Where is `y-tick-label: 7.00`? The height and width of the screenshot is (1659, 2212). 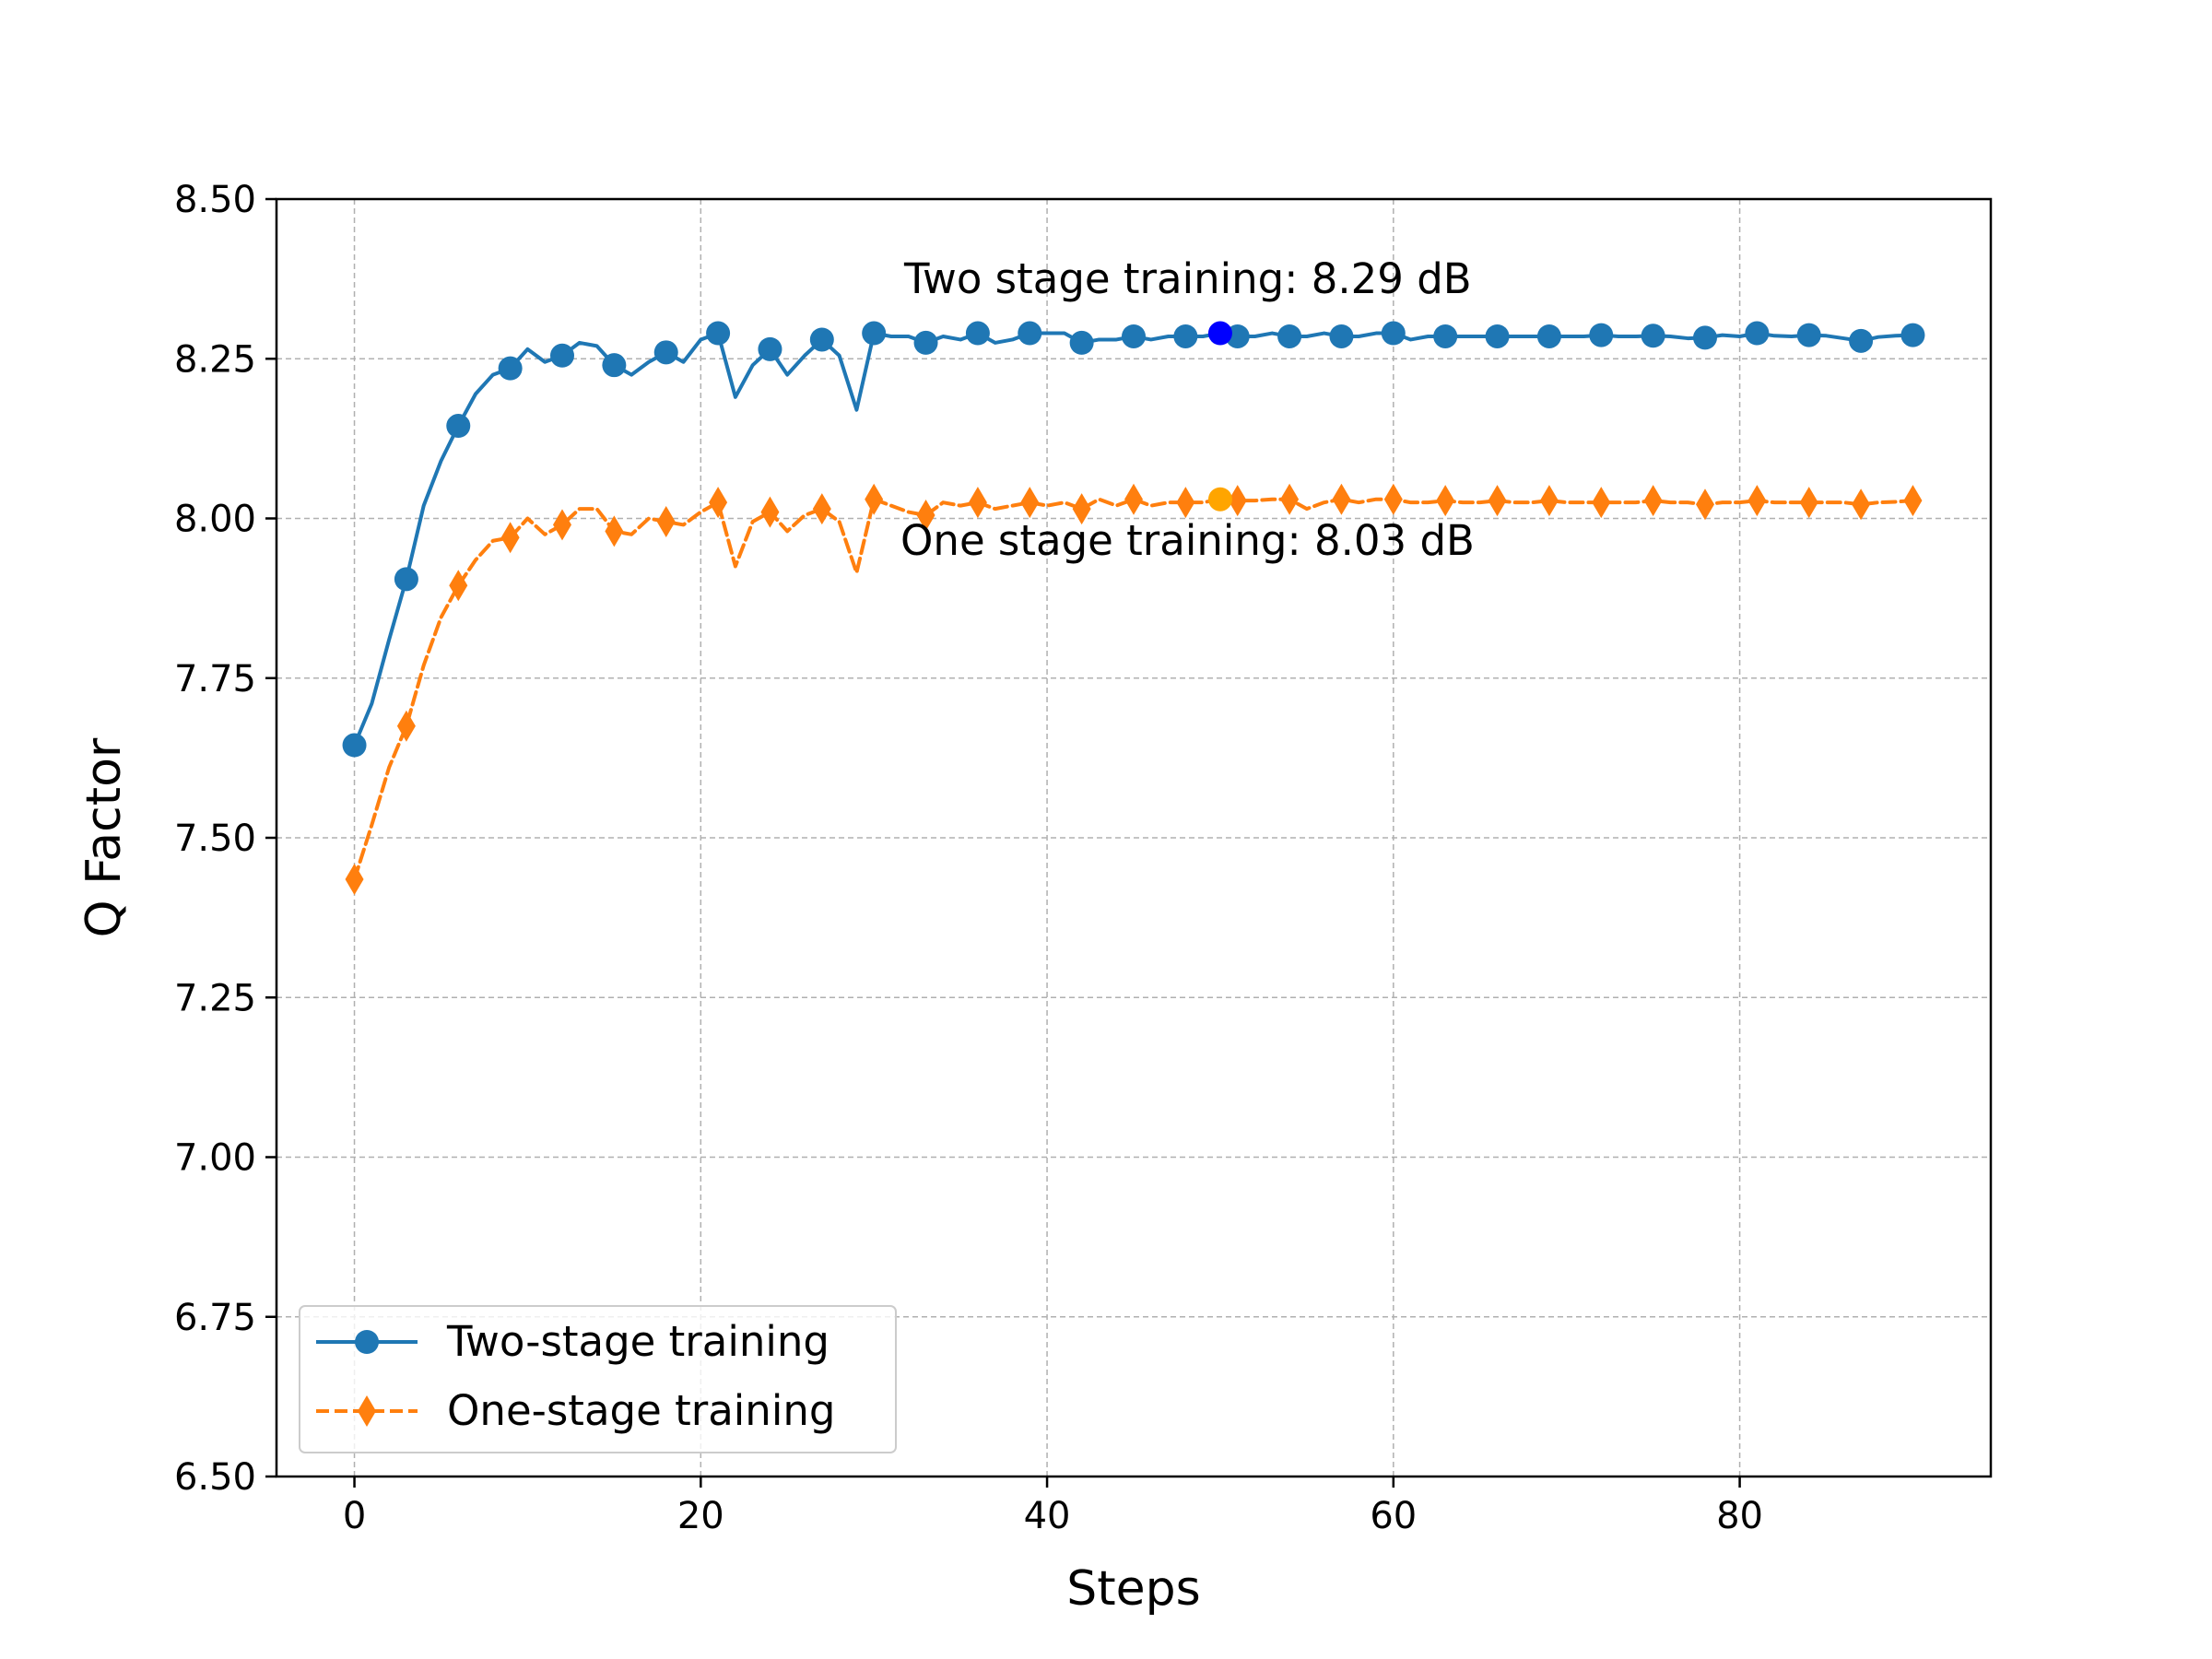
y-tick-label: 7.00 is located at coordinates (215, 1158).